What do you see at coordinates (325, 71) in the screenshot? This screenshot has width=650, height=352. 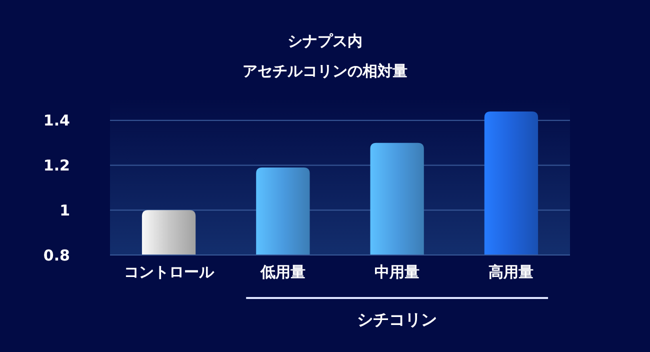 I see `chart-subtitle: アセチルコリンの相対量` at bounding box center [325, 71].